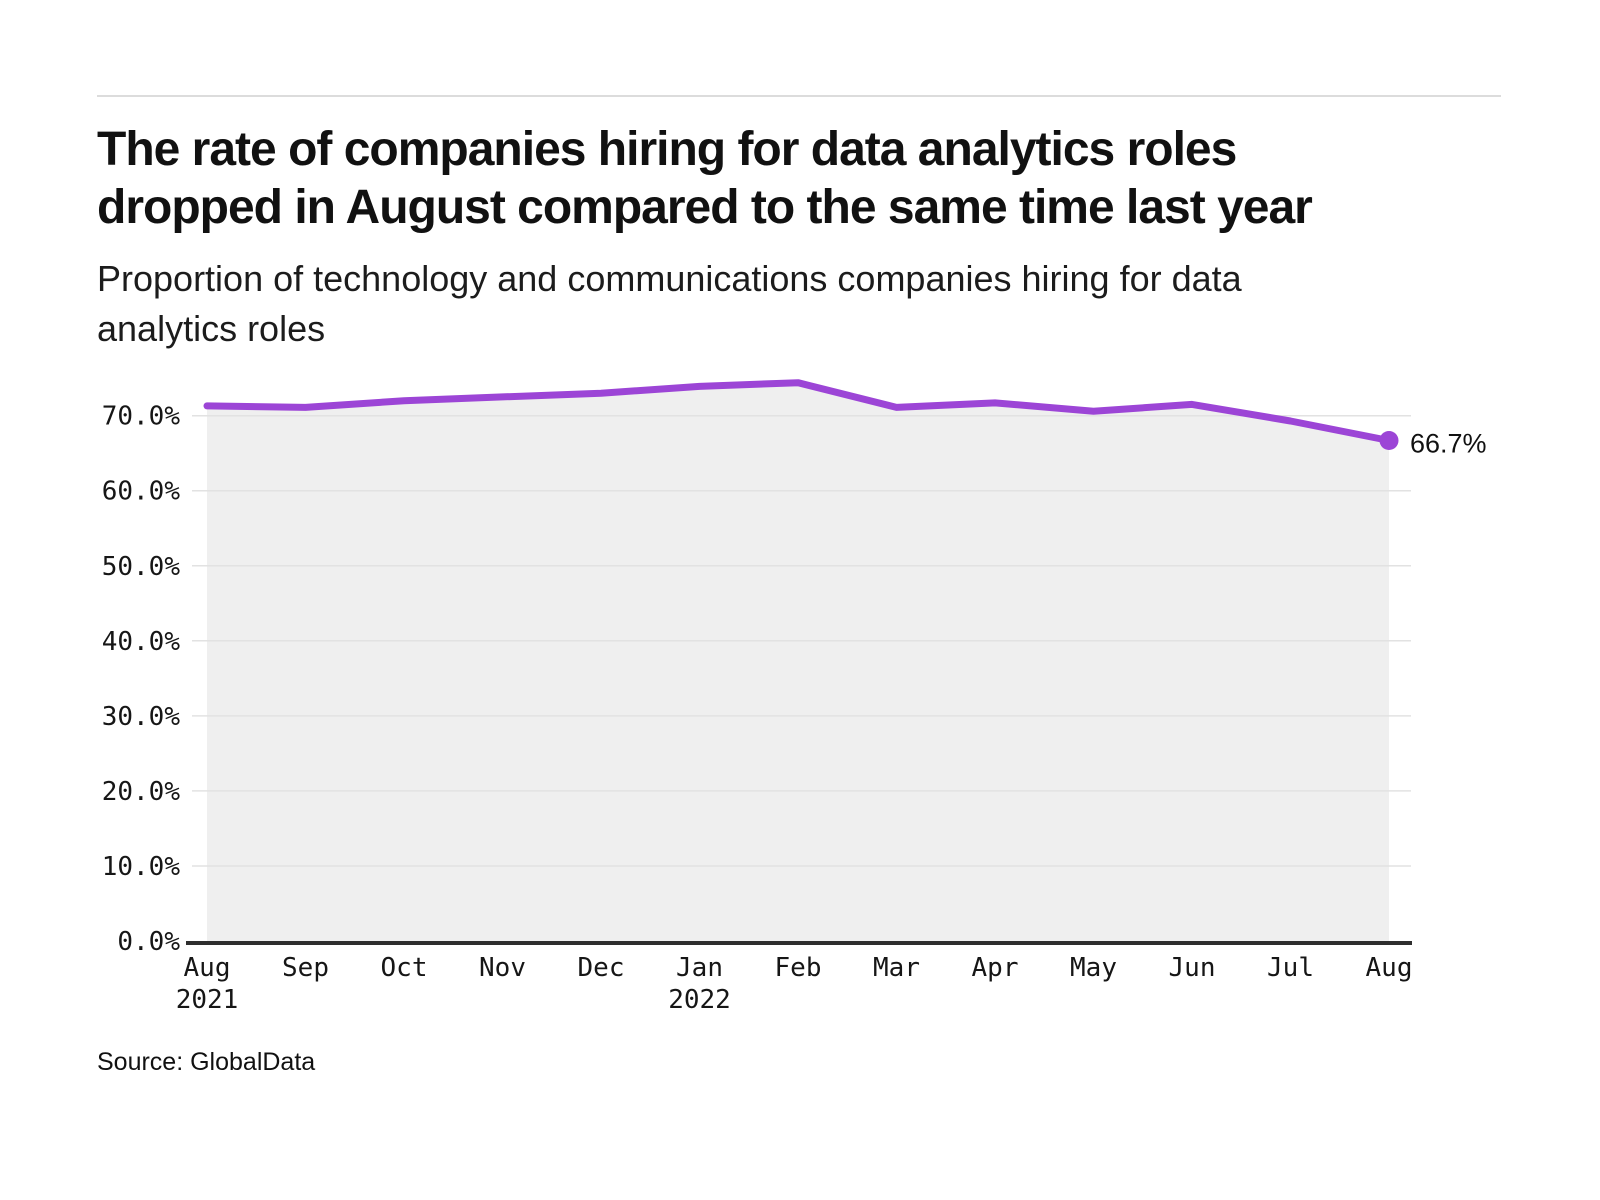 The image size is (1600, 1200). Describe the element at coordinates (1093, 968) in the screenshot. I see `x-tick-label: May` at that location.